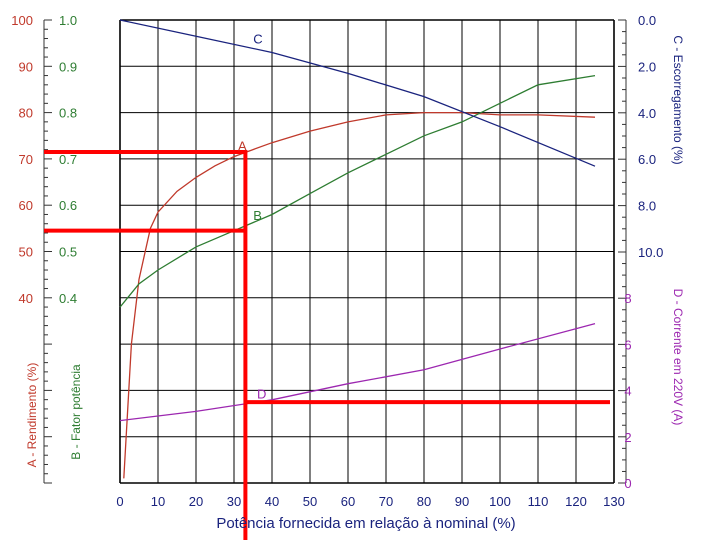  Describe the element at coordinates (647, 206) in the screenshot. I see `axis-c-tick-label: 8.0` at that location.